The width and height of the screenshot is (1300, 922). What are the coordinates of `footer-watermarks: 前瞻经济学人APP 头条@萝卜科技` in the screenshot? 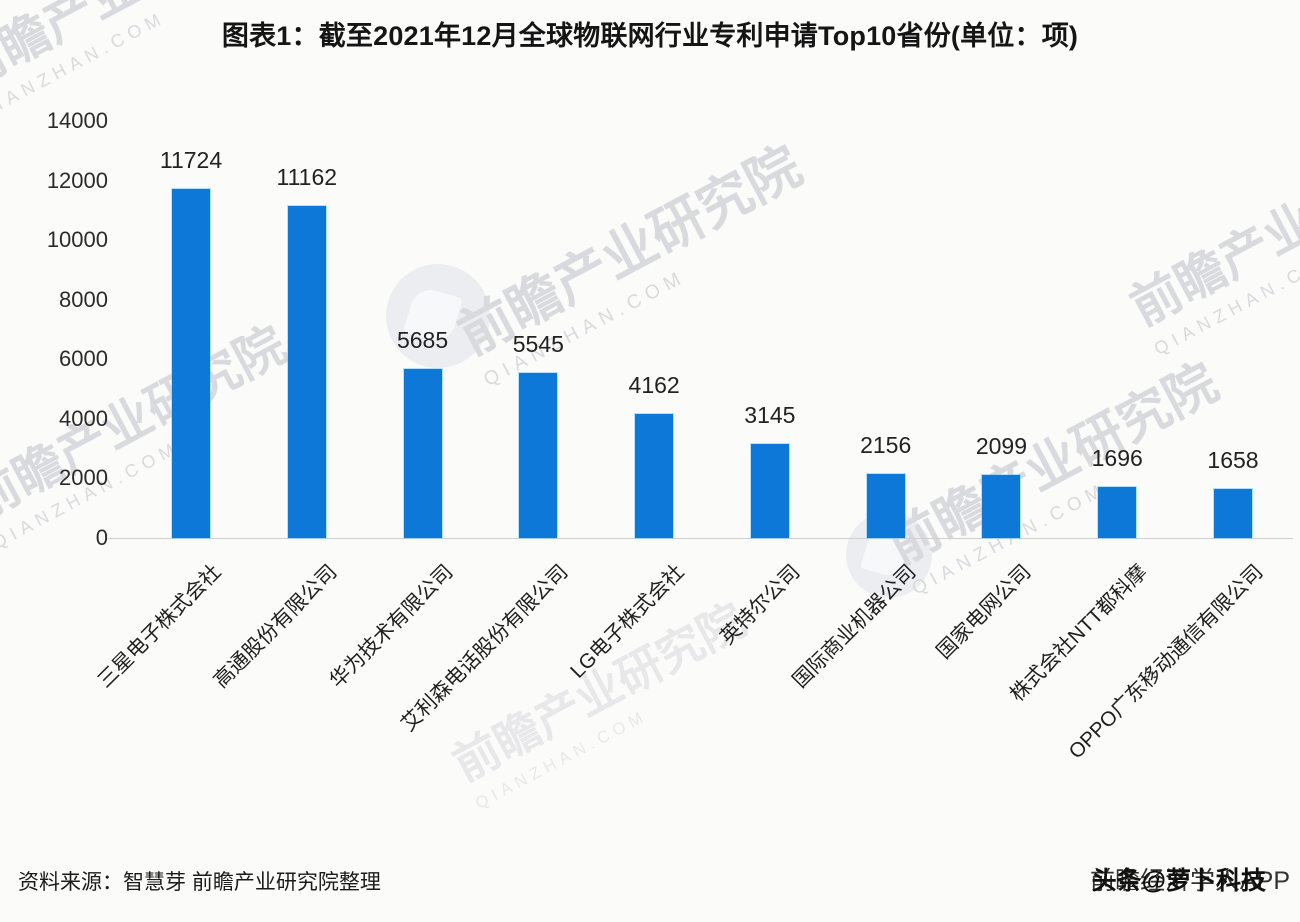 It's located at (1137, 884).